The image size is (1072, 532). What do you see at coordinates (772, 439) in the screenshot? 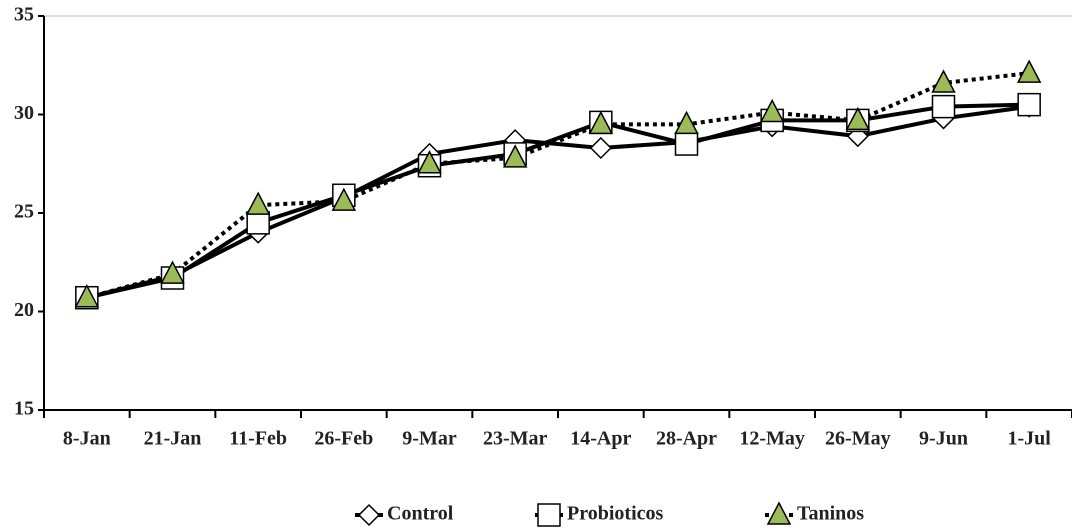
I see `x-tick-label: 12-May` at bounding box center [772, 439].